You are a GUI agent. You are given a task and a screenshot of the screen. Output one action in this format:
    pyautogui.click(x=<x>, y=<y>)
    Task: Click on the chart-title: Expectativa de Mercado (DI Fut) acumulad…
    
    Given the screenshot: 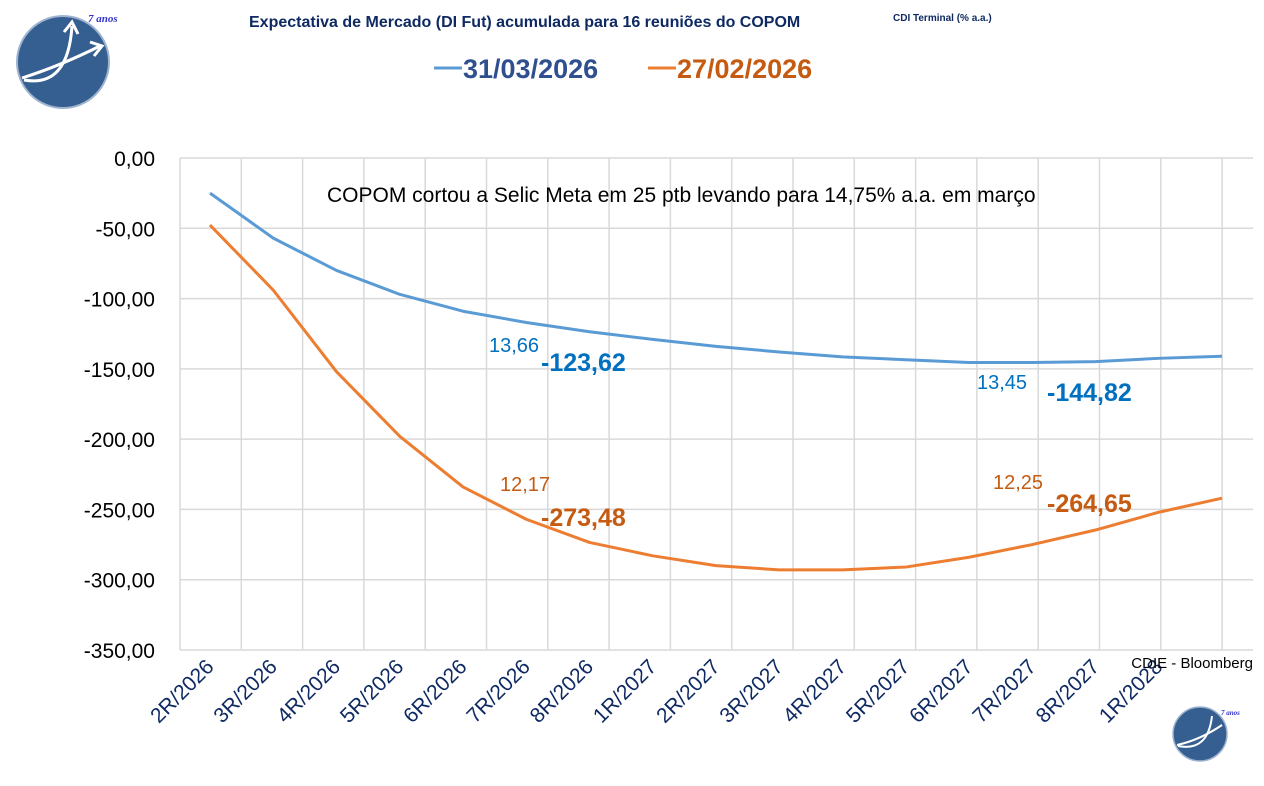 What is the action you would take?
    pyautogui.click(x=524, y=22)
    